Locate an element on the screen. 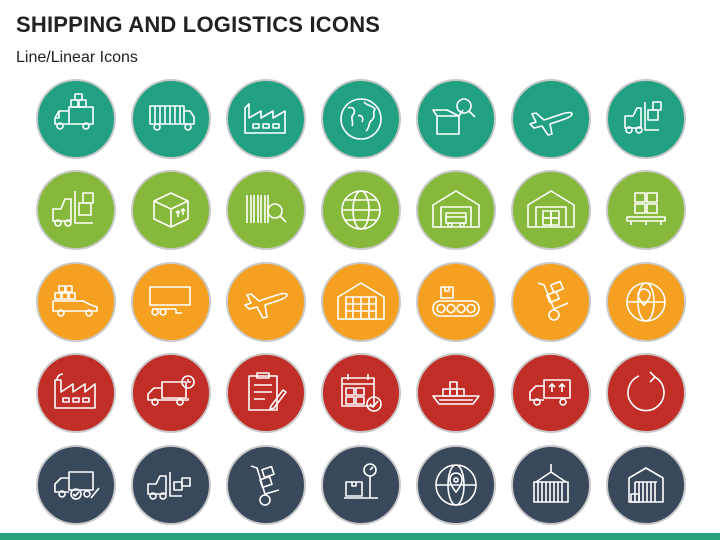 The height and width of the screenshot is (540, 720). warehouse-building-icon is located at coordinates (361, 302).